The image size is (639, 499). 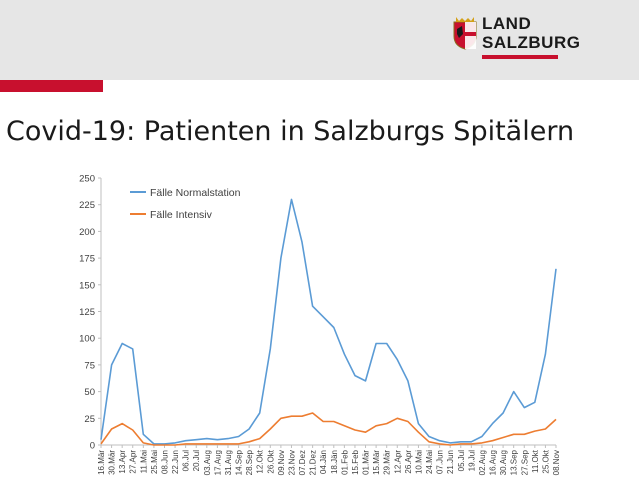 What do you see at coordinates (89, 365) in the screenshot?
I see `y-tick-label: 75` at bounding box center [89, 365].